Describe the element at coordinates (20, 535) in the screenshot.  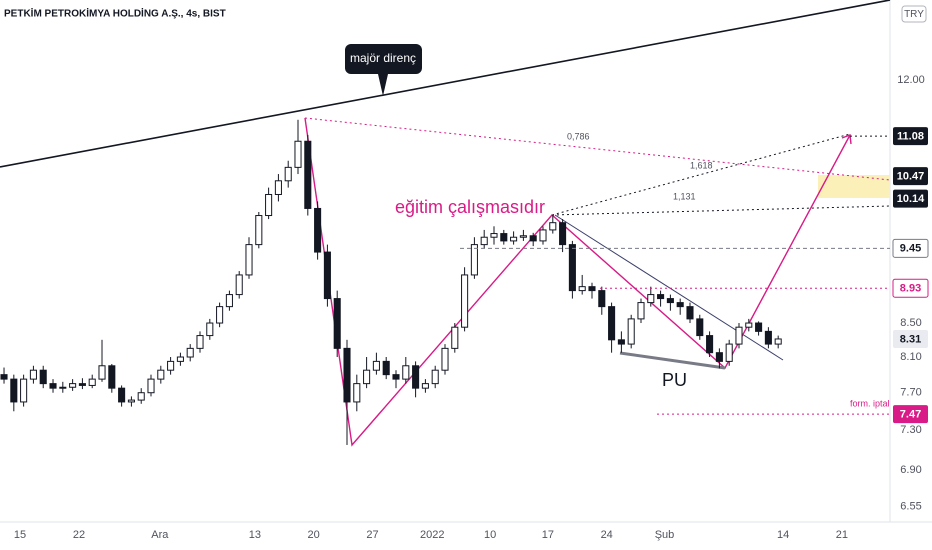
I see `x-tick-label: 15` at that location.